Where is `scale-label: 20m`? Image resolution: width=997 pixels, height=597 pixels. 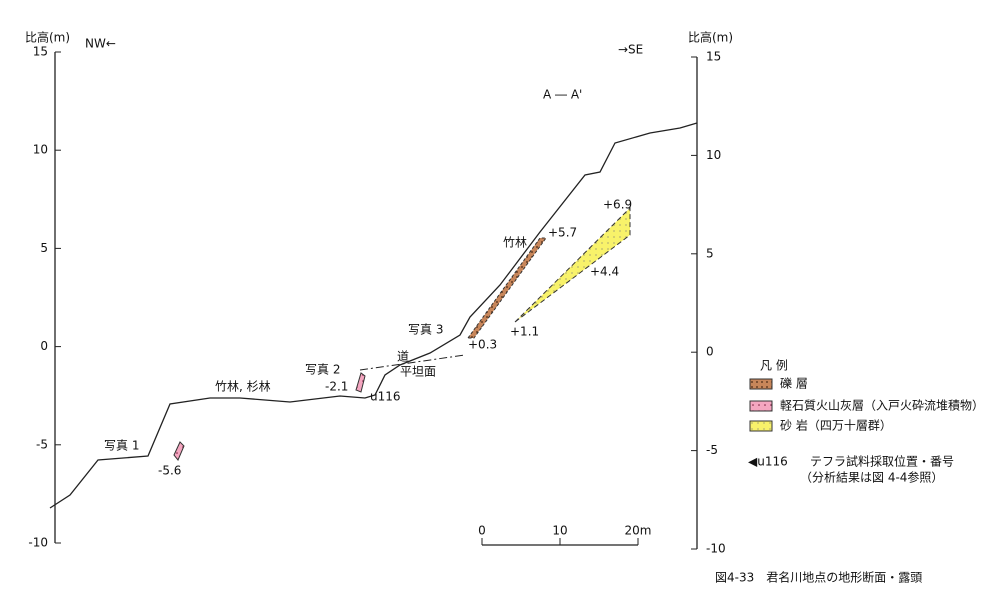
scale-label: 20m is located at coordinates (638, 531).